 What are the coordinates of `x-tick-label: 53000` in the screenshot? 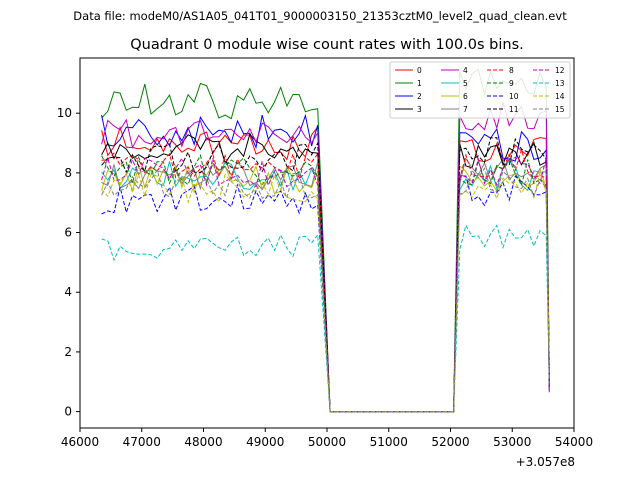 It's located at (512, 442).